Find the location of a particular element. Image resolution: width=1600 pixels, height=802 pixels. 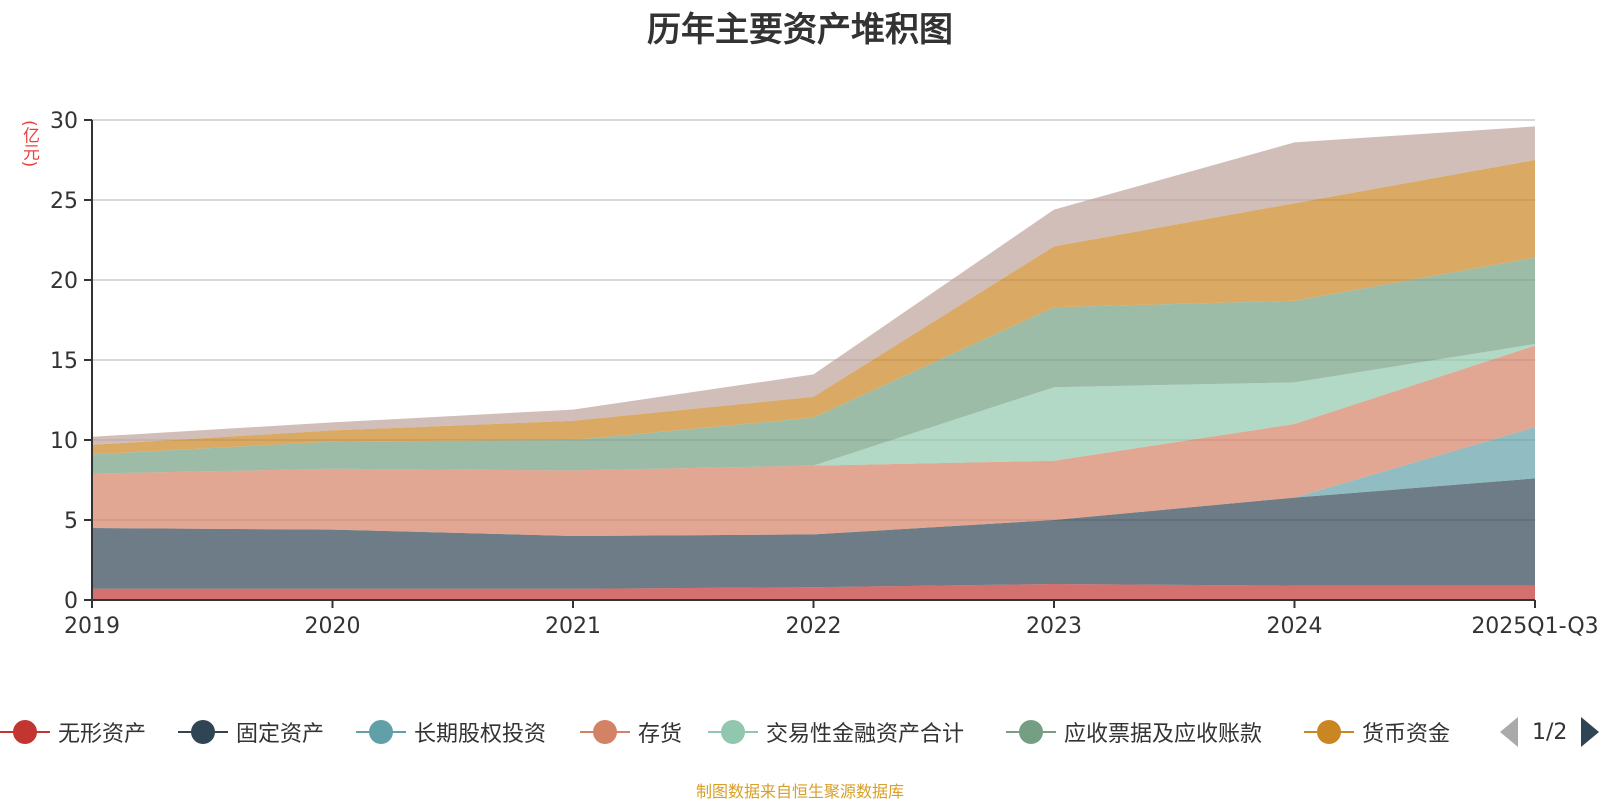

legend: 无形资产 固定资产 长期股权投资 存货 交易性金融资产合计 应收票据及应收账款 货币资金 is located at coordinates (800, 732).